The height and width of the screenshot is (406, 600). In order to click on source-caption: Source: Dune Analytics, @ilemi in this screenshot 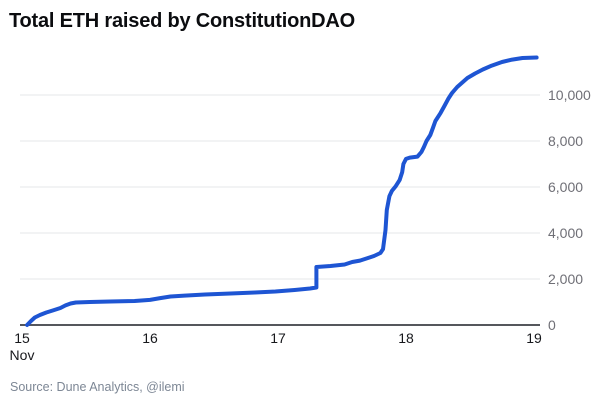, I will do `click(97, 387)`.